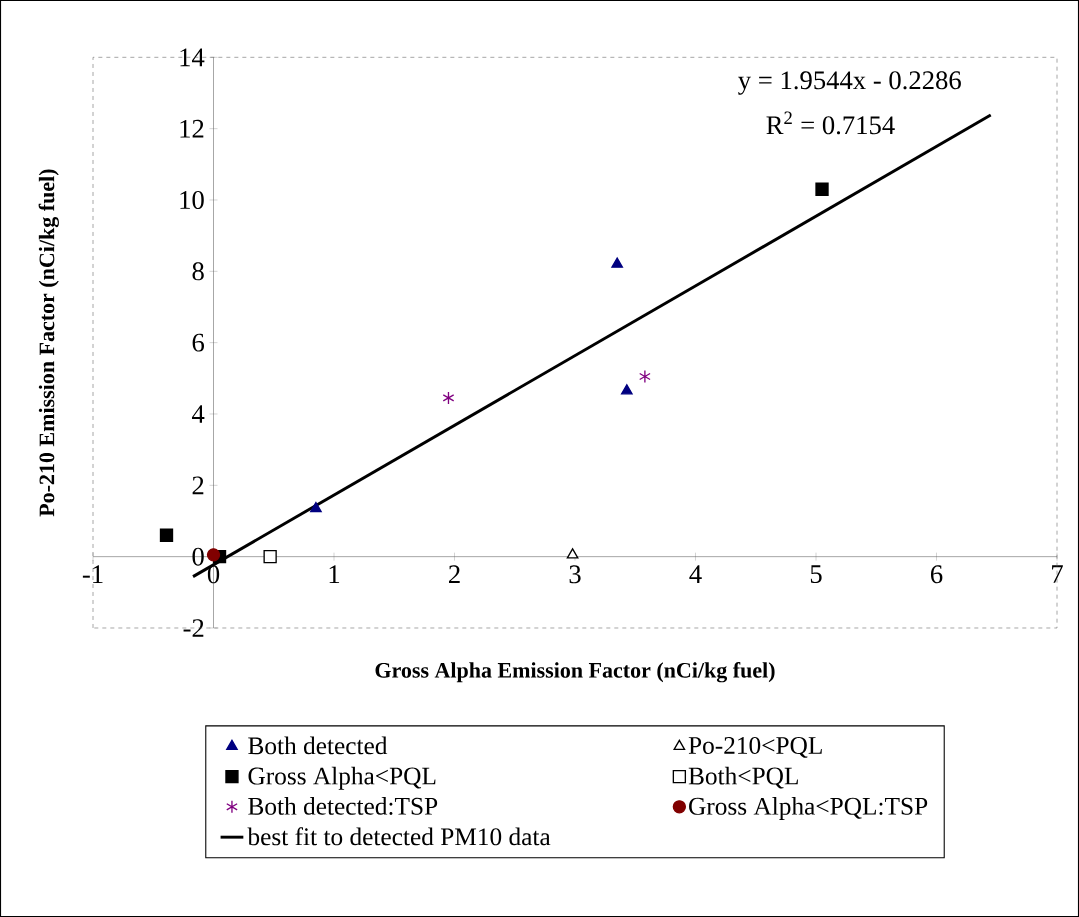  What do you see at coordinates (318, 745) in the screenshot?
I see `legend-label: Both detected` at bounding box center [318, 745].